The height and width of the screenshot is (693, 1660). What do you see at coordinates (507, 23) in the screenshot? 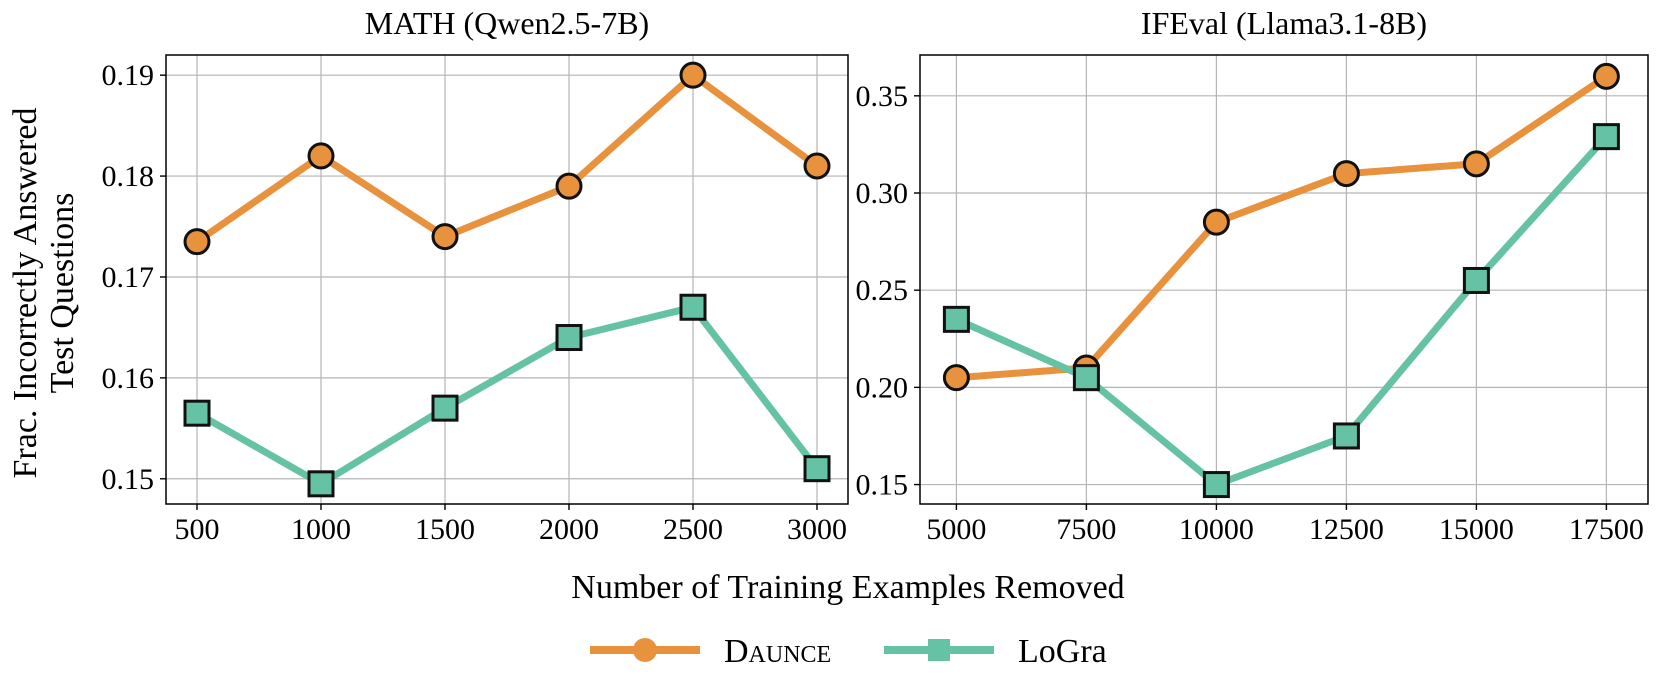
I see `panel-1-title: MATH (Qwen2.5-7B)` at bounding box center [507, 23].